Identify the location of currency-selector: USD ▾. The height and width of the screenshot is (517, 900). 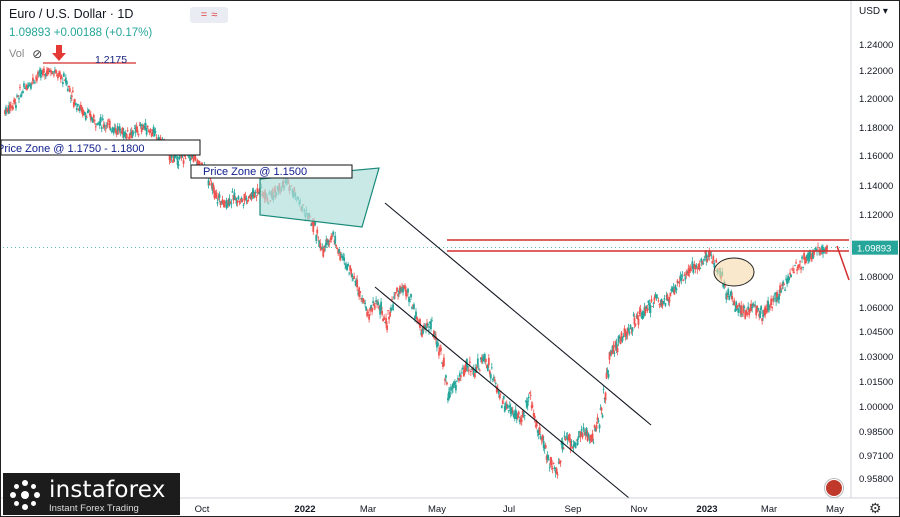
(873, 11).